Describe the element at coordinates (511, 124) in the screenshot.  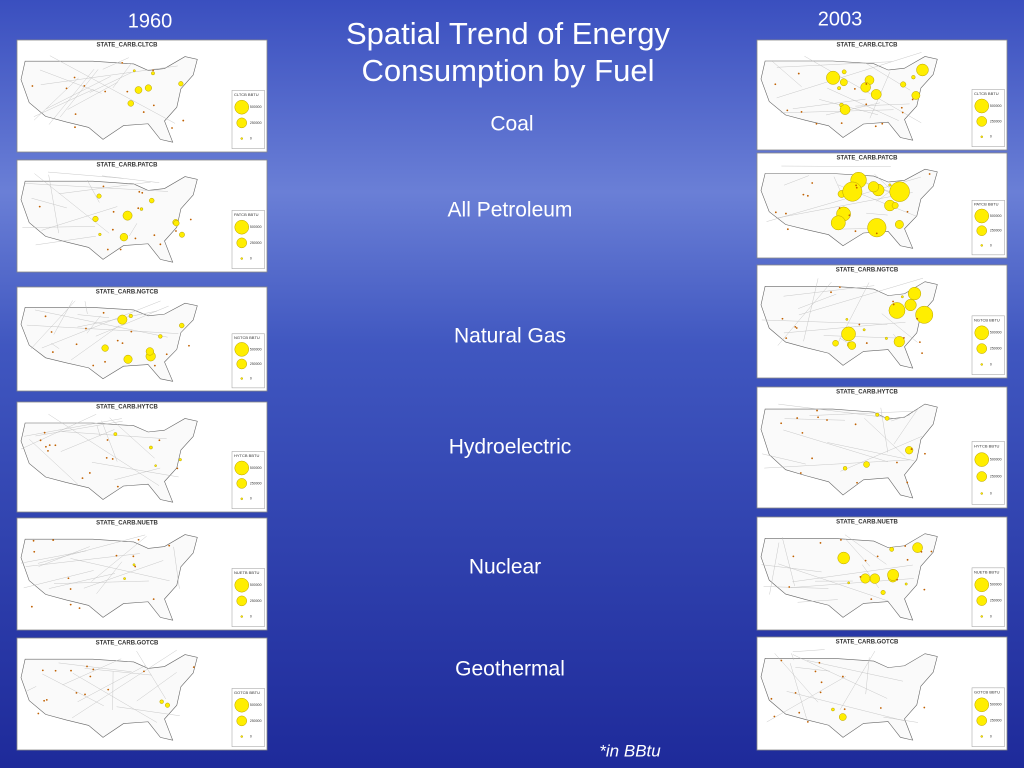
I see `fuel-label: Coal` at that location.